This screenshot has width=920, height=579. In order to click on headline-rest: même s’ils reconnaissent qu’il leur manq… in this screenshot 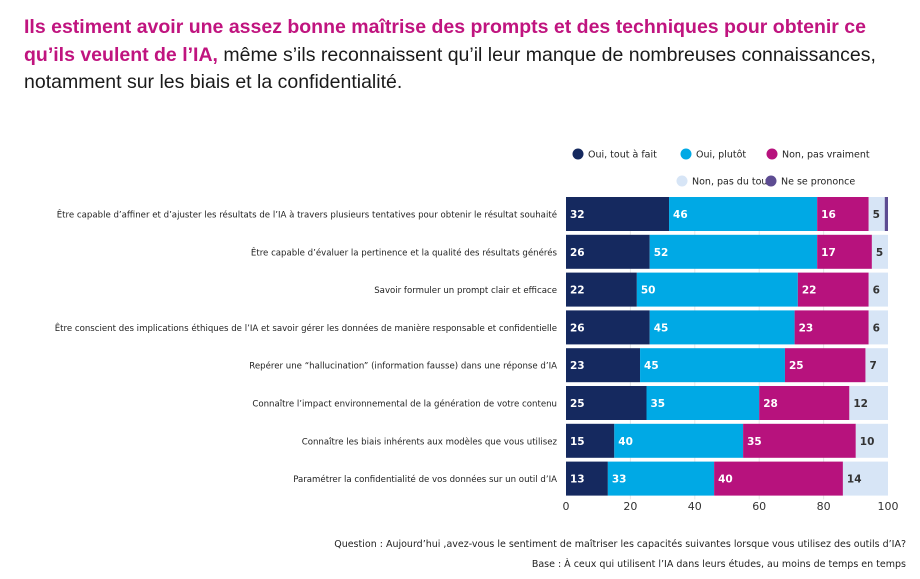, I will do `click(450, 68)`.